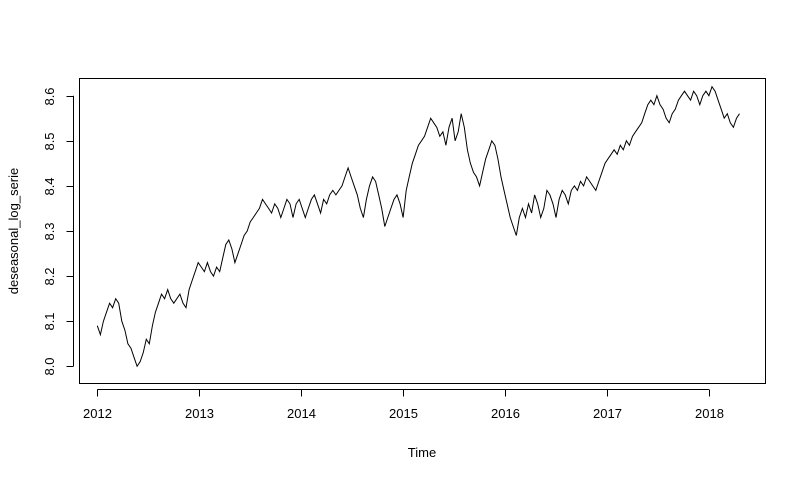 This screenshot has width=806, height=482. What do you see at coordinates (505, 413) in the screenshot?
I see `x-tick-label: 2016` at bounding box center [505, 413].